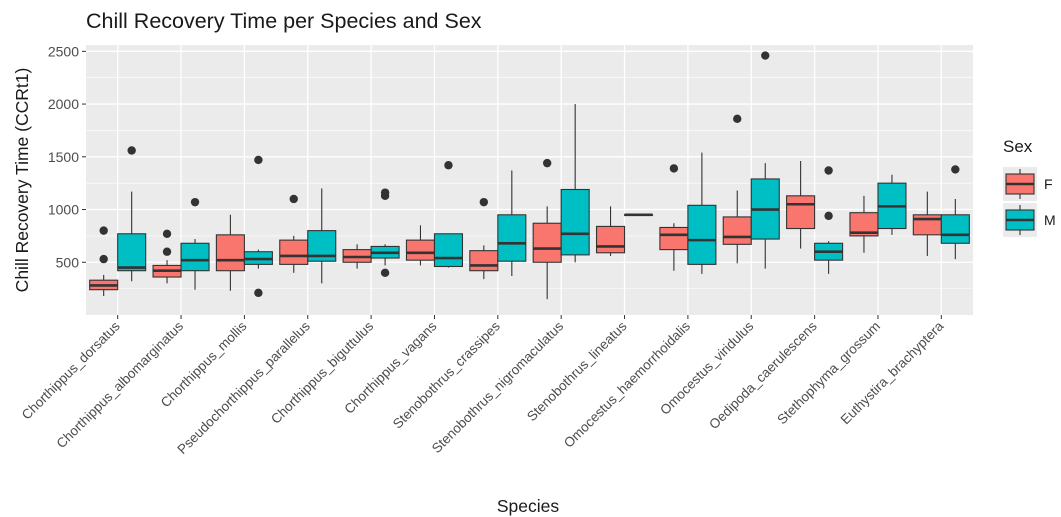 The width and height of the screenshot is (1061, 517). I want to click on x-tick-label: Stenobothrus_crassipes, so click(446, 374).